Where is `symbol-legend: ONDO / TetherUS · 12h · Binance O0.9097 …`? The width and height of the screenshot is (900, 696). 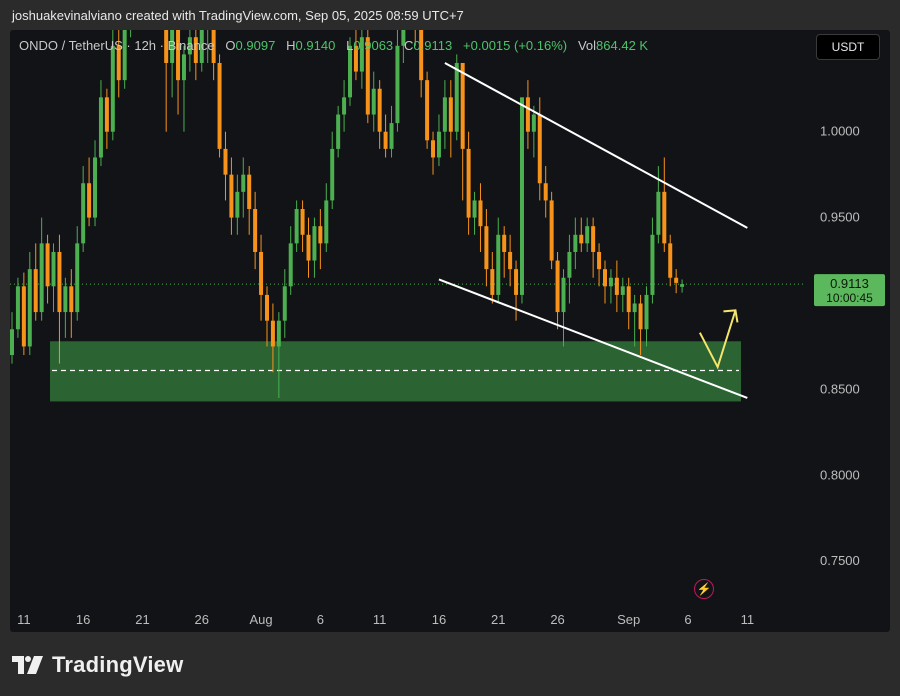 symbol-legend: ONDO / TetherUS · 12h · Binance O0.9097 … is located at coordinates (333, 45).